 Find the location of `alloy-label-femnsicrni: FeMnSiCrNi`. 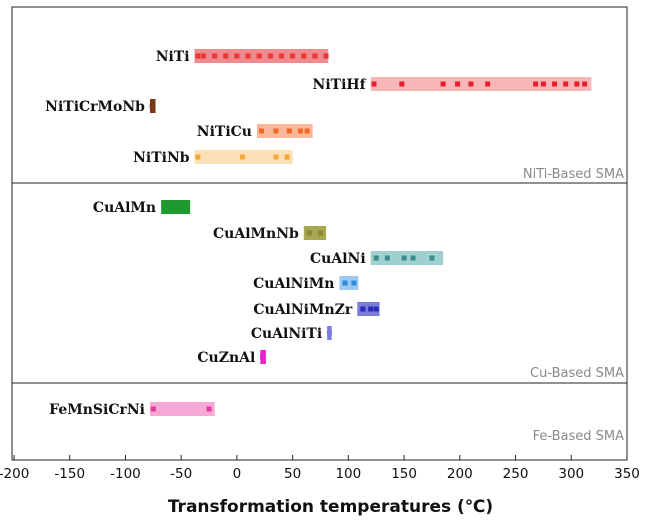

alloy-label-femnsicrni: FeMnSiCrNi is located at coordinates (97, 410).